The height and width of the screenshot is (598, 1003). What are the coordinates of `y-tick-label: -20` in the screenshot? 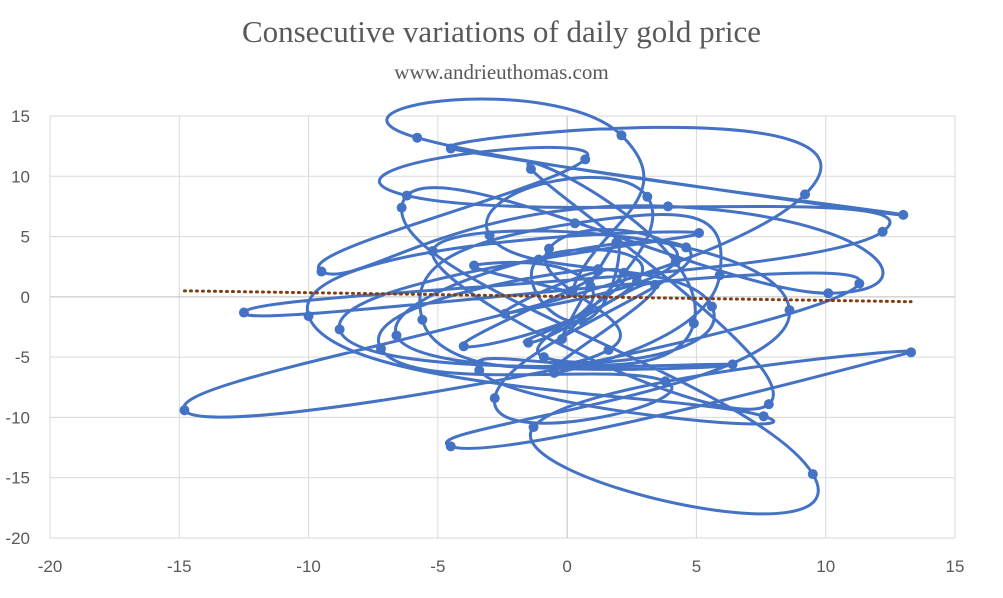 It's located at (17, 538).